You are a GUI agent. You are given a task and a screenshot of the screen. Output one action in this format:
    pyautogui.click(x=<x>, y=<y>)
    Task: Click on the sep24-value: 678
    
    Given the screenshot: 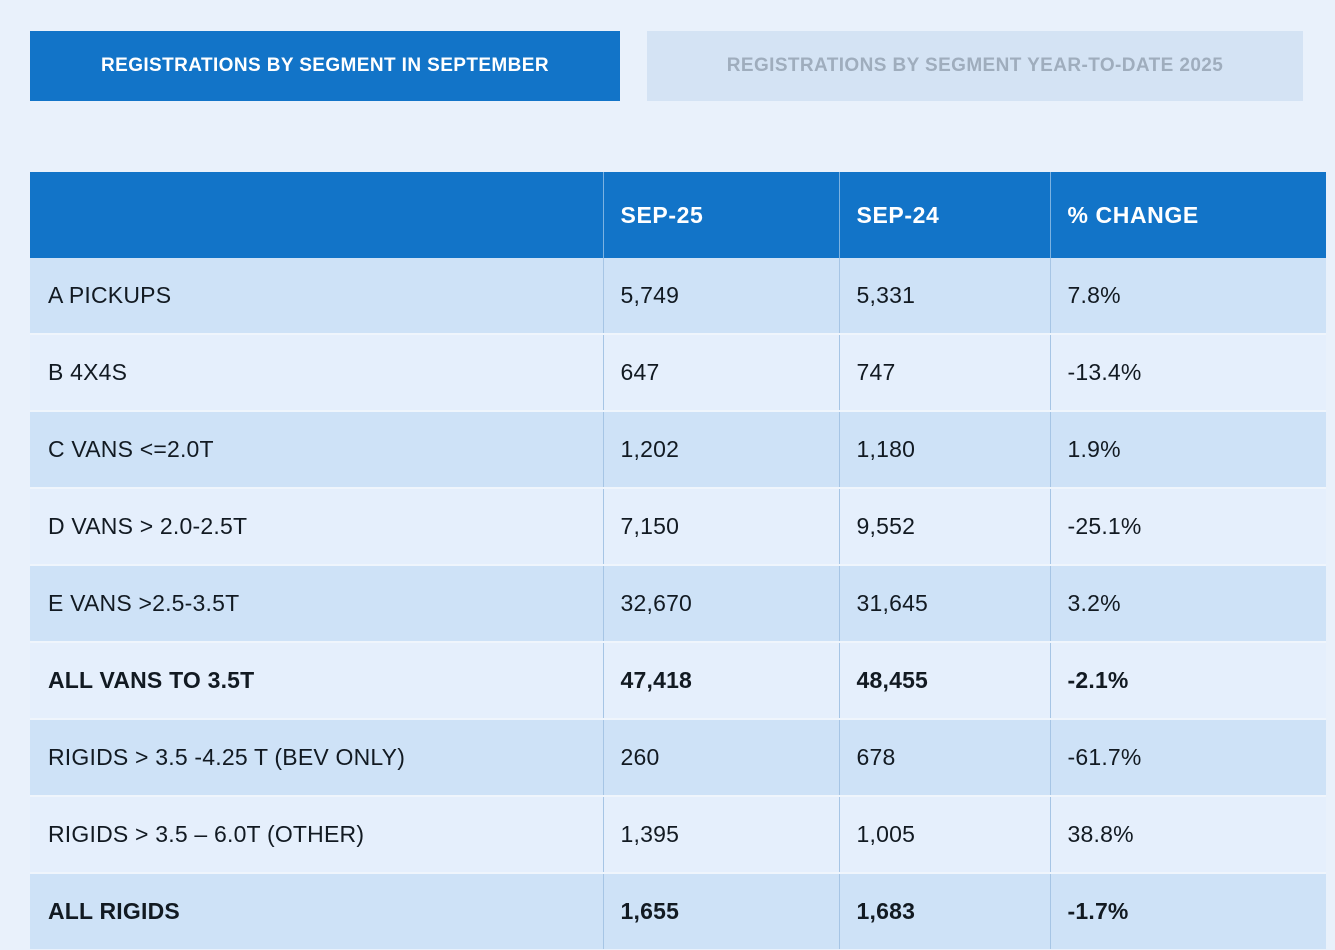 What is the action you would take?
    pyautogui.click(x=944, y=757)
    